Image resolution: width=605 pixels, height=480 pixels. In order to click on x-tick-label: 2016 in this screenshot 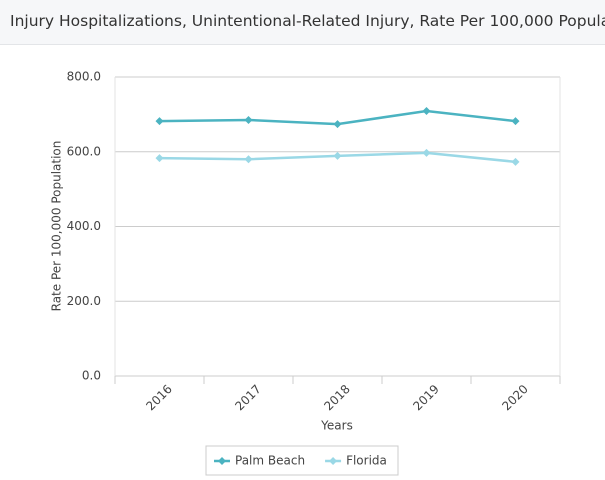, I will do `click(158, 397)`.